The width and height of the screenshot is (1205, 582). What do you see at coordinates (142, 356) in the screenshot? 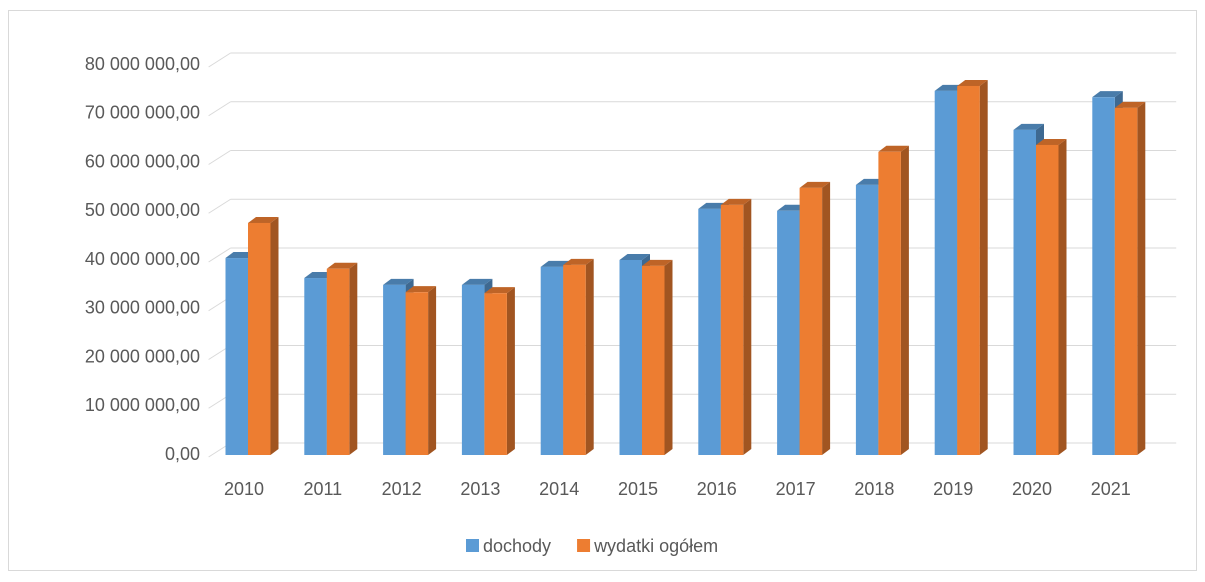
I see `y-tick-label: 20 000 000,00` at bounding box center [142, 356].